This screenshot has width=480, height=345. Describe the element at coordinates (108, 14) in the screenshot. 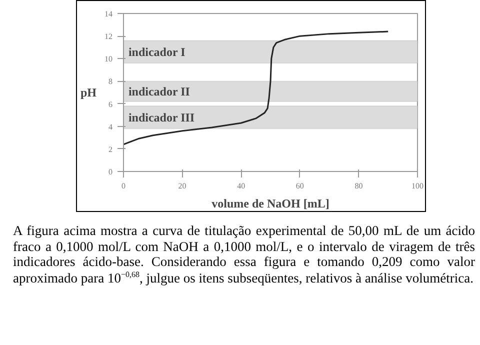

I see `y-tick-label: 14` at that location.